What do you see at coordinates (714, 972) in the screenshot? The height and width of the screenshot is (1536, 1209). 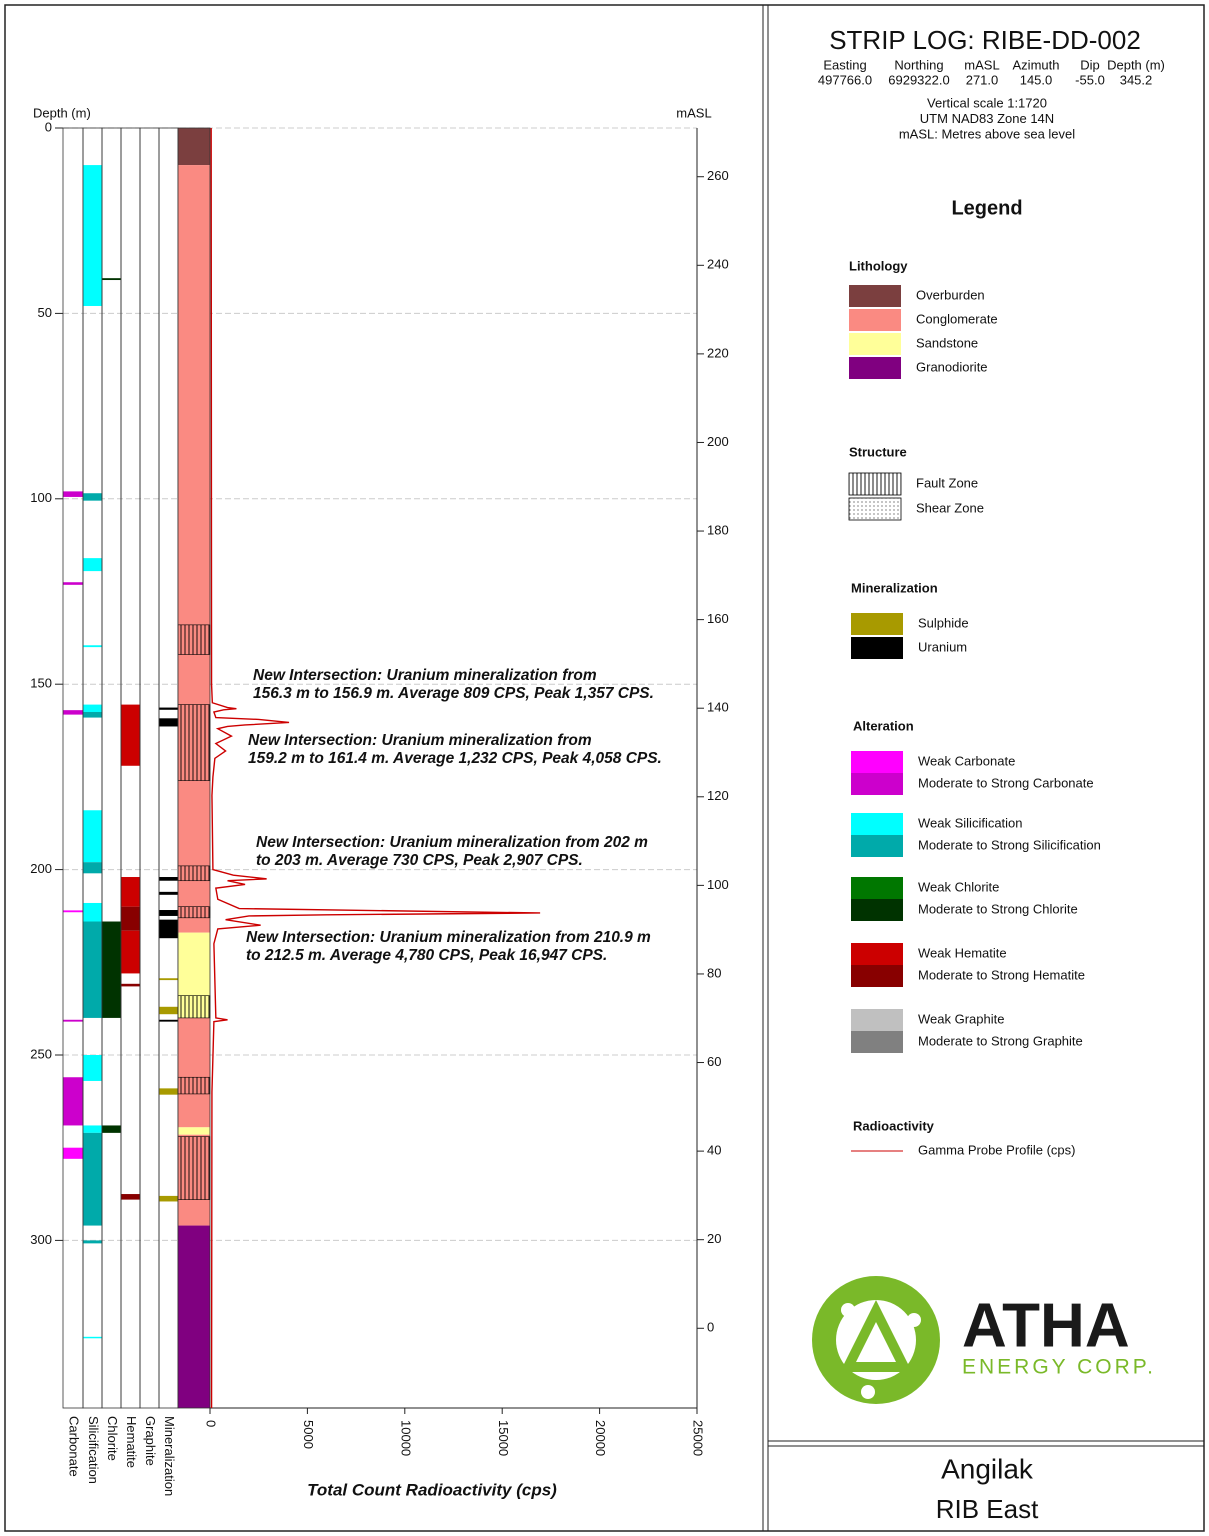 I see `masl-tick-label: 80` at bounding box center [714, 972].